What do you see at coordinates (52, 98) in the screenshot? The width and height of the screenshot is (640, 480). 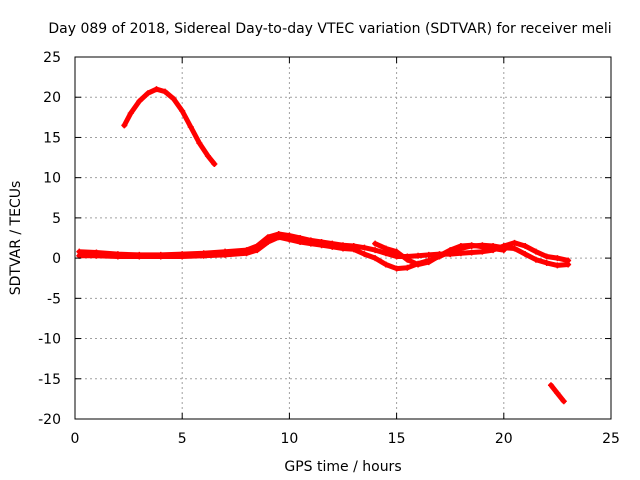 I see `y-tick-label: 20` at bounding box center [52, 98].